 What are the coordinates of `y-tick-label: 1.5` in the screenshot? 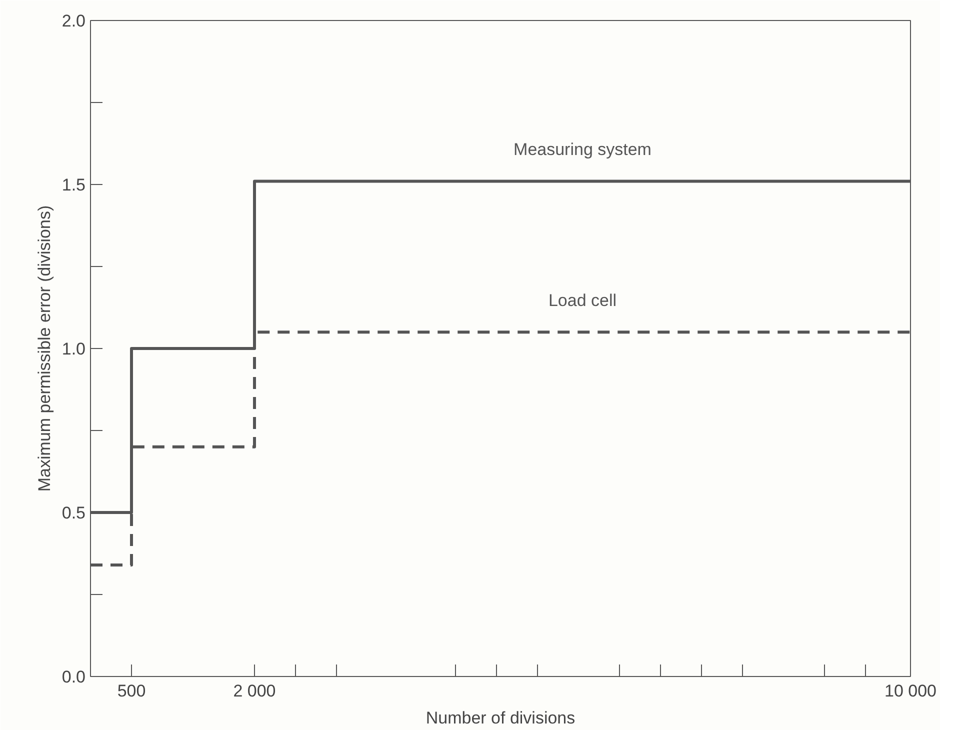 It's located at (74, 185).